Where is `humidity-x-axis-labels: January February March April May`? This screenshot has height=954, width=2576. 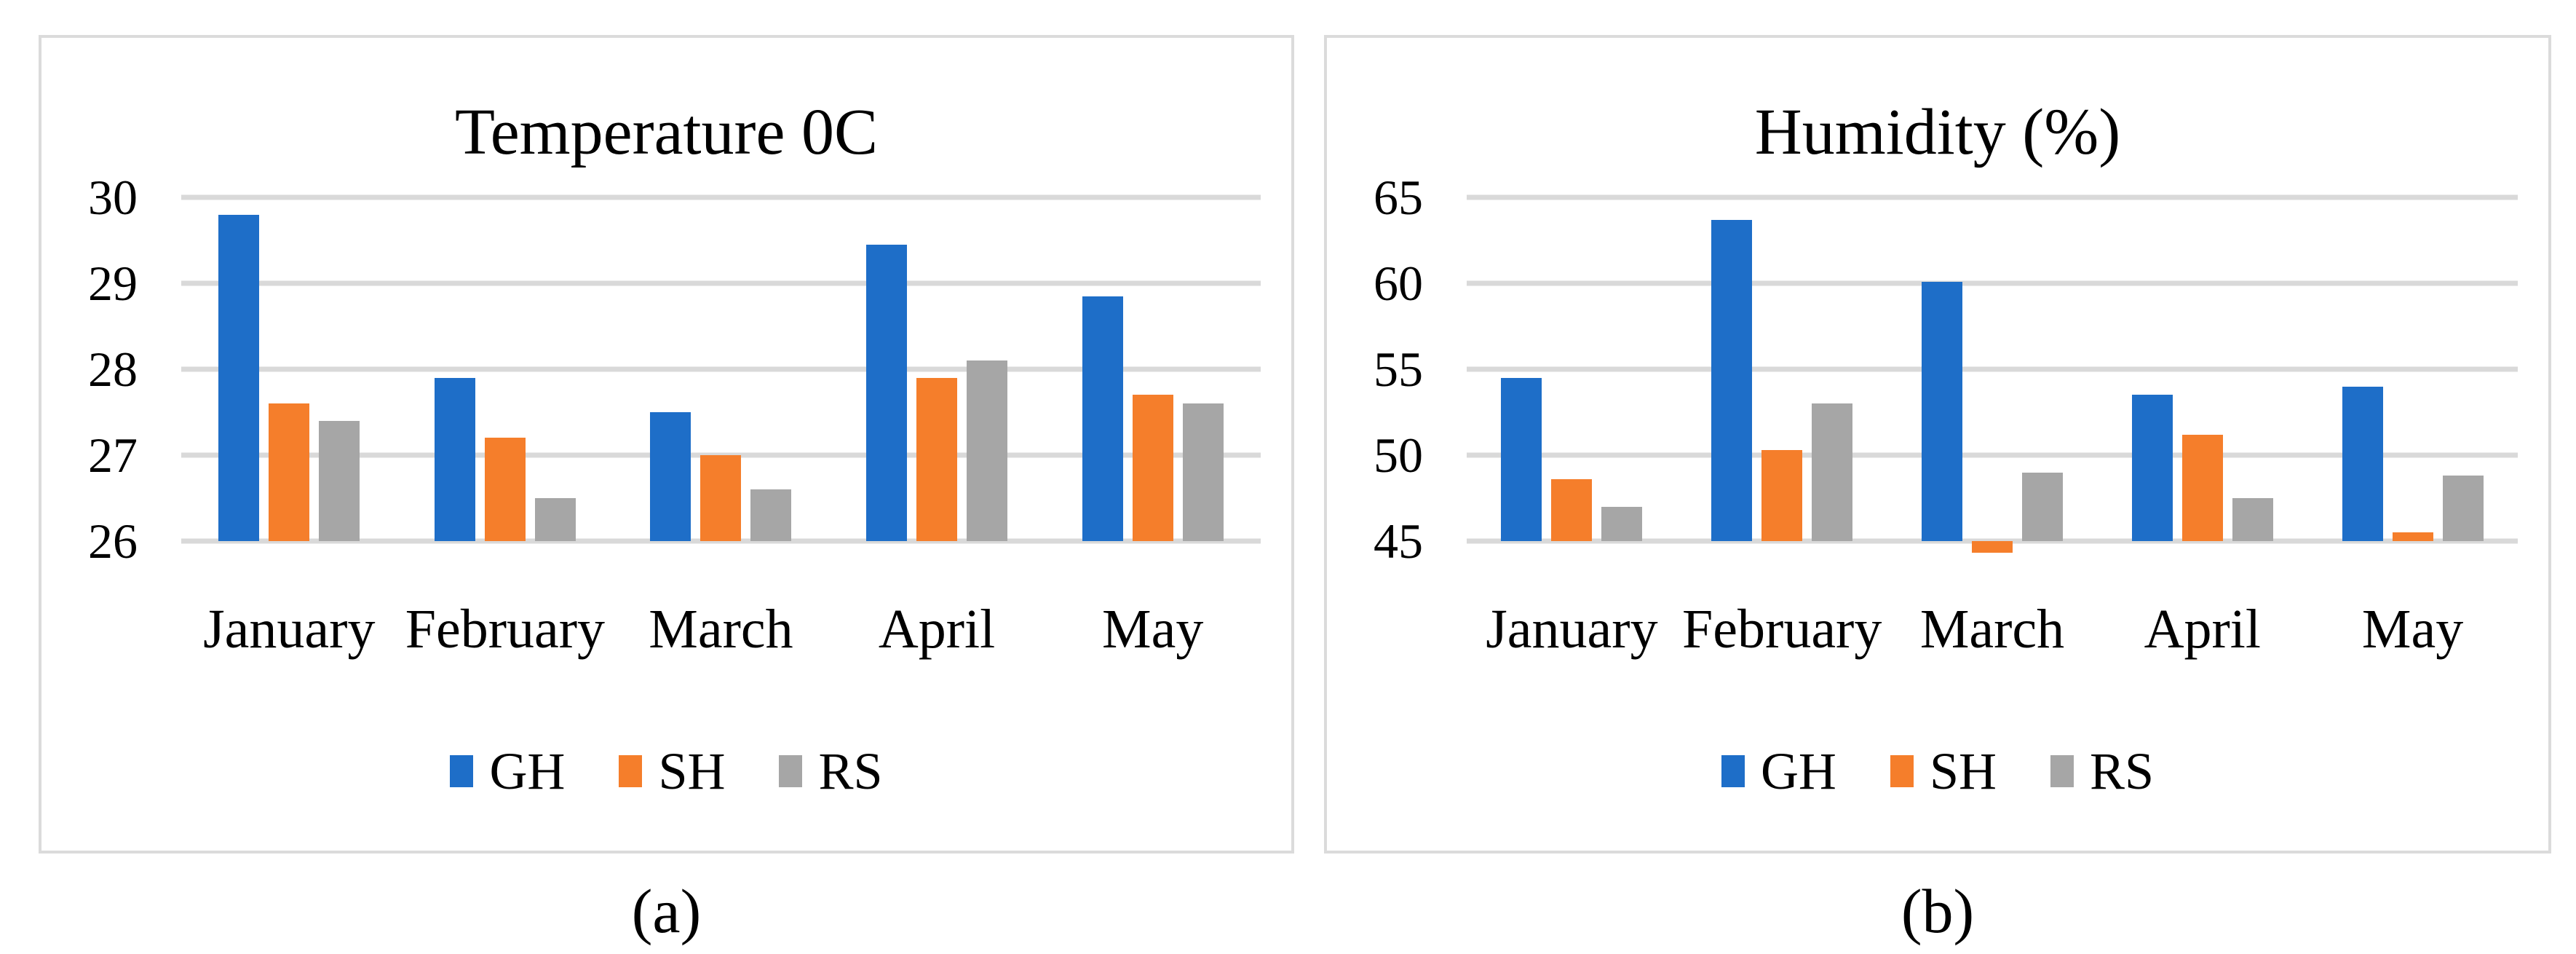
humidity-x-axis-labels: January February March April May is located at coordinates (1992, 629).